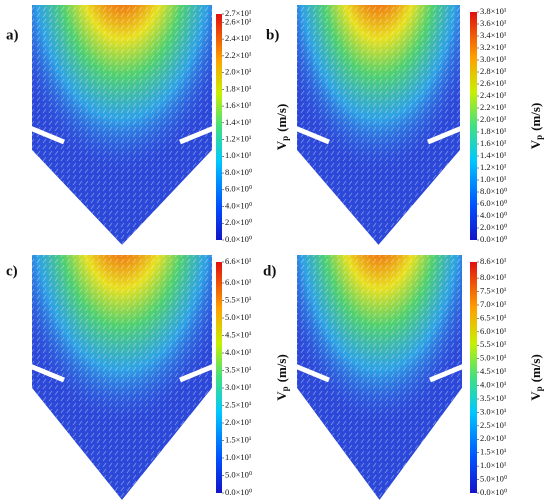 Image resolution: width=550 pixels, height=504 pixels. I want to click on colorbar-tick-label: 6.6×10¹, so click(238, 261).